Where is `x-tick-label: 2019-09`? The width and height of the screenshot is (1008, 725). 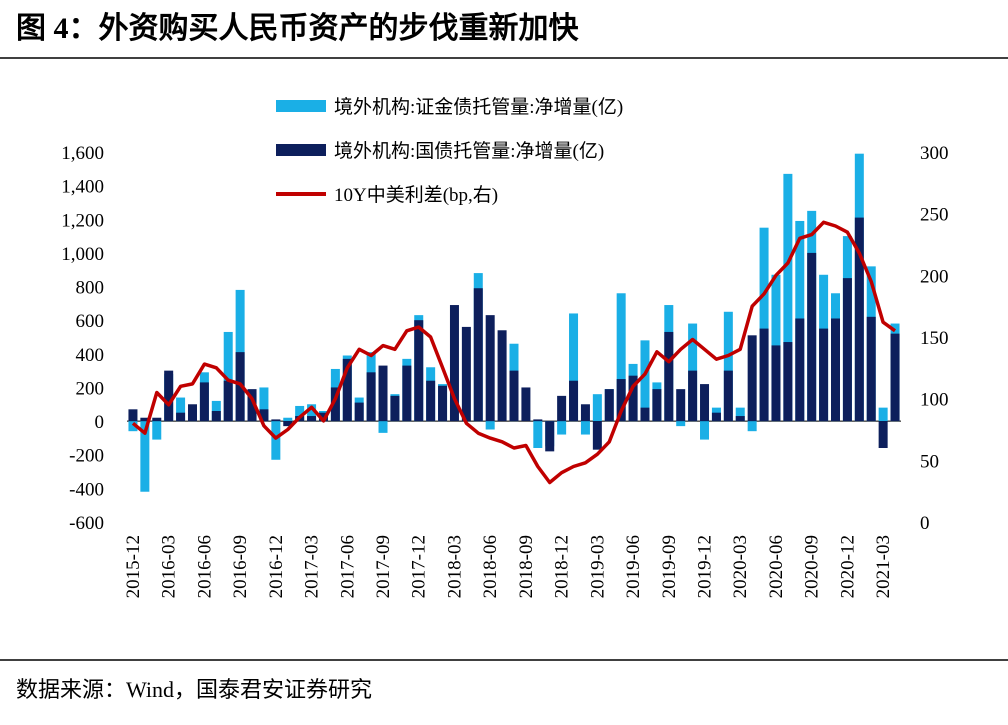
x-tick-label: 2019-09 is located at coordinates (669, 566).